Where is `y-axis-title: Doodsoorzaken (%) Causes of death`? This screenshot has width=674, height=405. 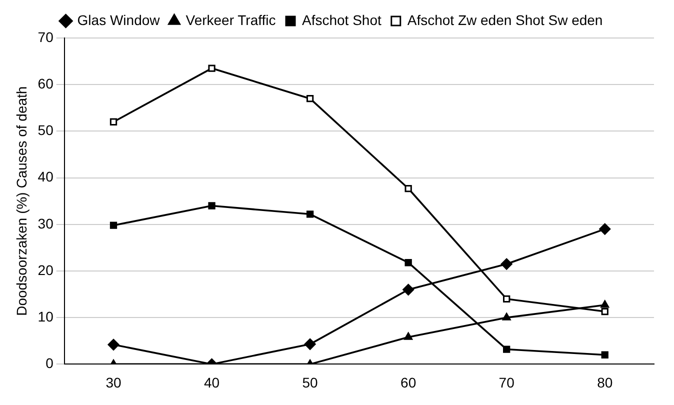
y-axis-title: Doodsoorzaken (%) Causes of death is located at coordinates (21, 201).